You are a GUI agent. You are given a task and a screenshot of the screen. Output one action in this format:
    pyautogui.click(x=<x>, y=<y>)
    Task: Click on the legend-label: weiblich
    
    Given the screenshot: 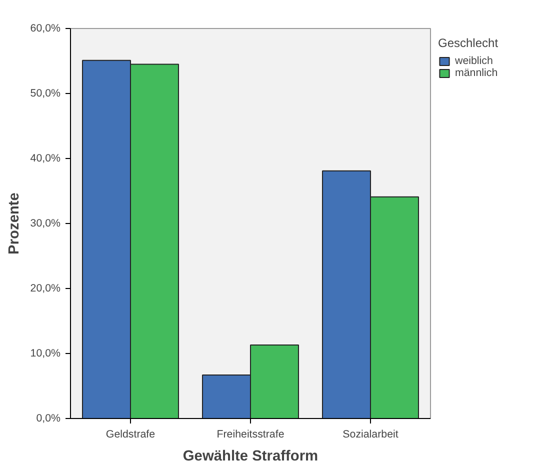 What is the action you would take?
    pyautogui.click(x=474, y=61)
    